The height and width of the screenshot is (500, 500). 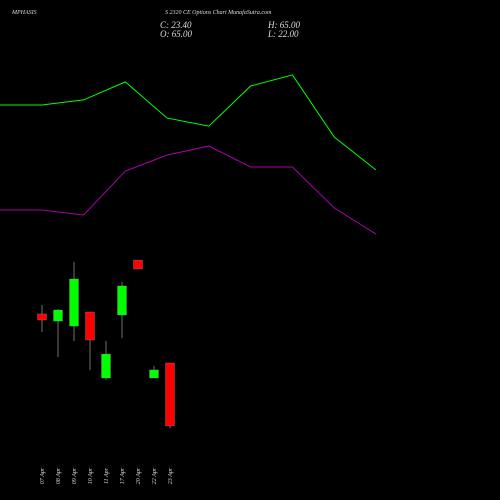 I want to click on x-tick-label: 08 Apr, so click(x=59, y=475).